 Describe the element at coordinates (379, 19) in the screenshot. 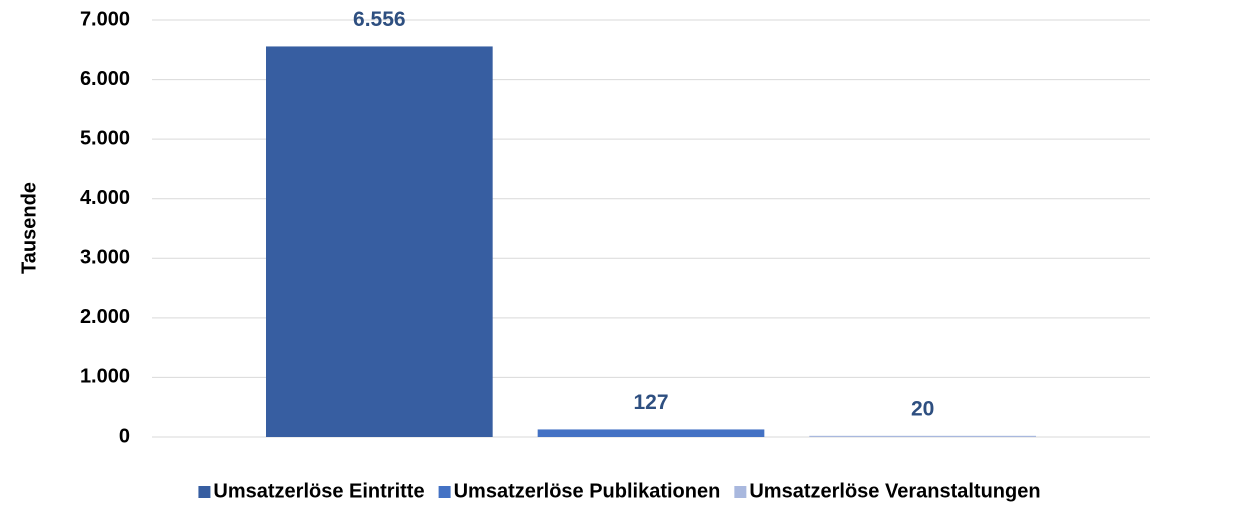

I see `data-label: 6.556` at that location.